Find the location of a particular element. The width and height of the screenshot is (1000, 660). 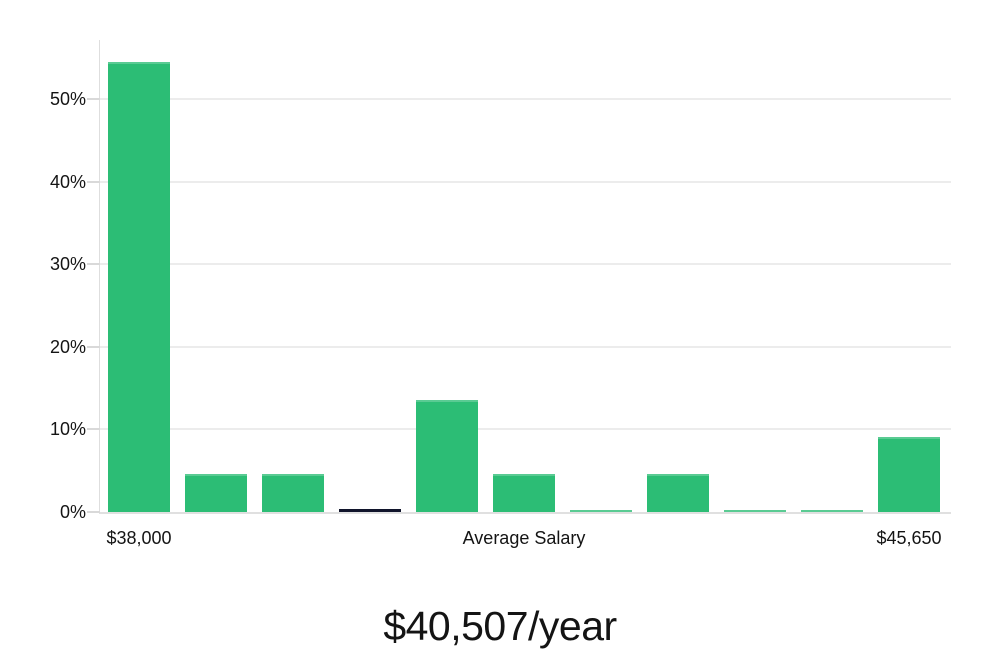

y-axis-label: 40% is located at coordinates (67, 181).